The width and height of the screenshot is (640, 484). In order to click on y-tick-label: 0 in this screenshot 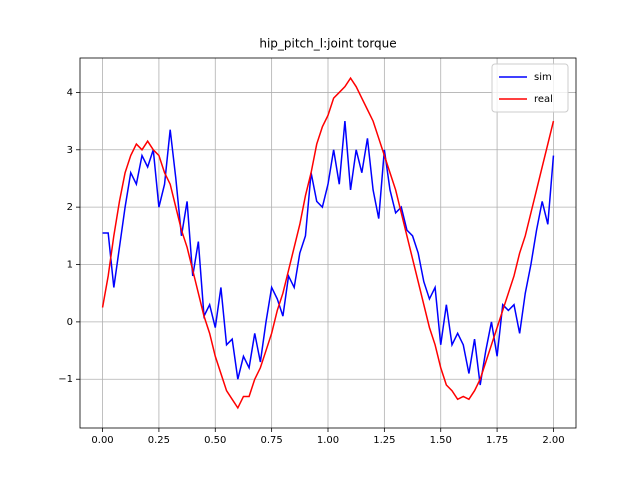, I will do `click(70, 322)`.